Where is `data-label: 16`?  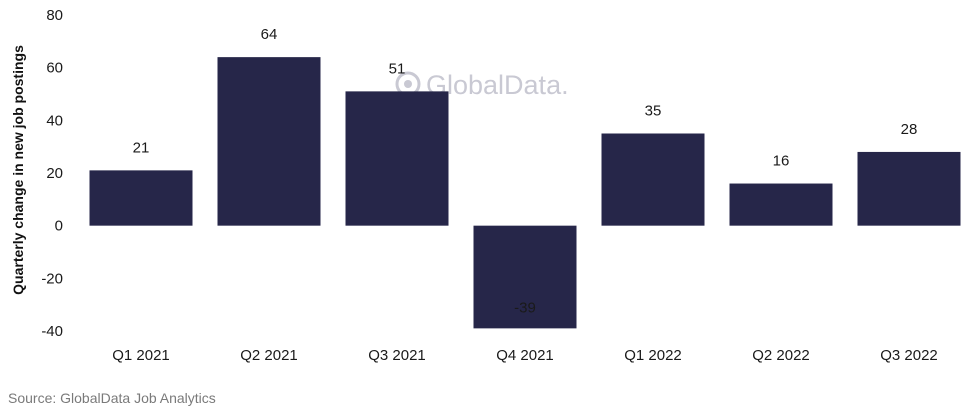
data-label: 16 is located at coordinates (781, 161).